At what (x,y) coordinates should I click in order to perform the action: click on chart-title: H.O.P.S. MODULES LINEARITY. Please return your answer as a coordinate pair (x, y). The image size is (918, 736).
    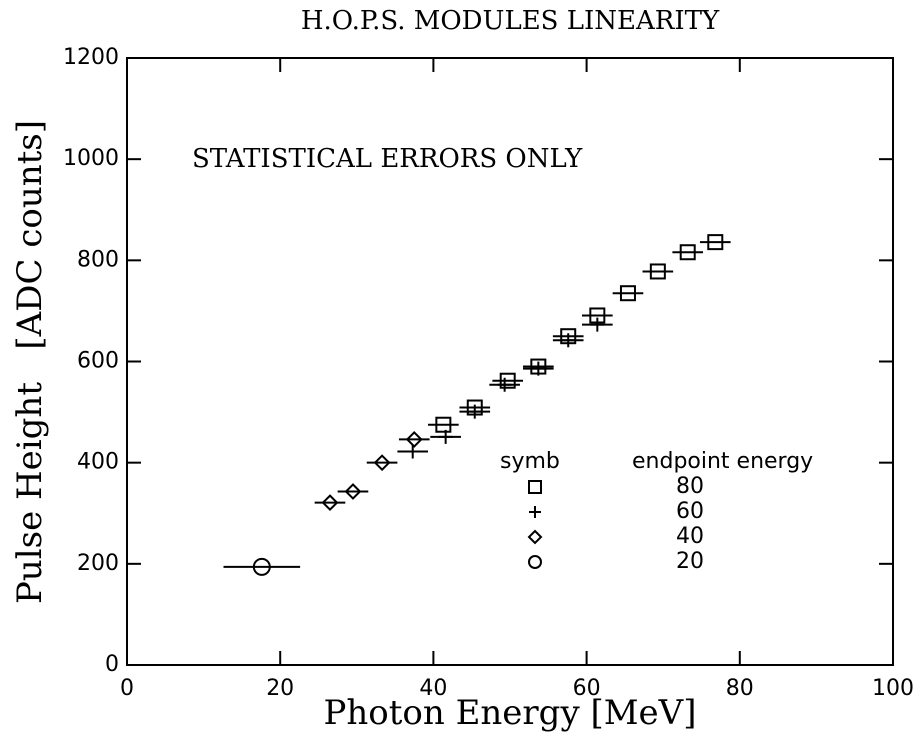
    Looking at the image, I should click on (510, 21).